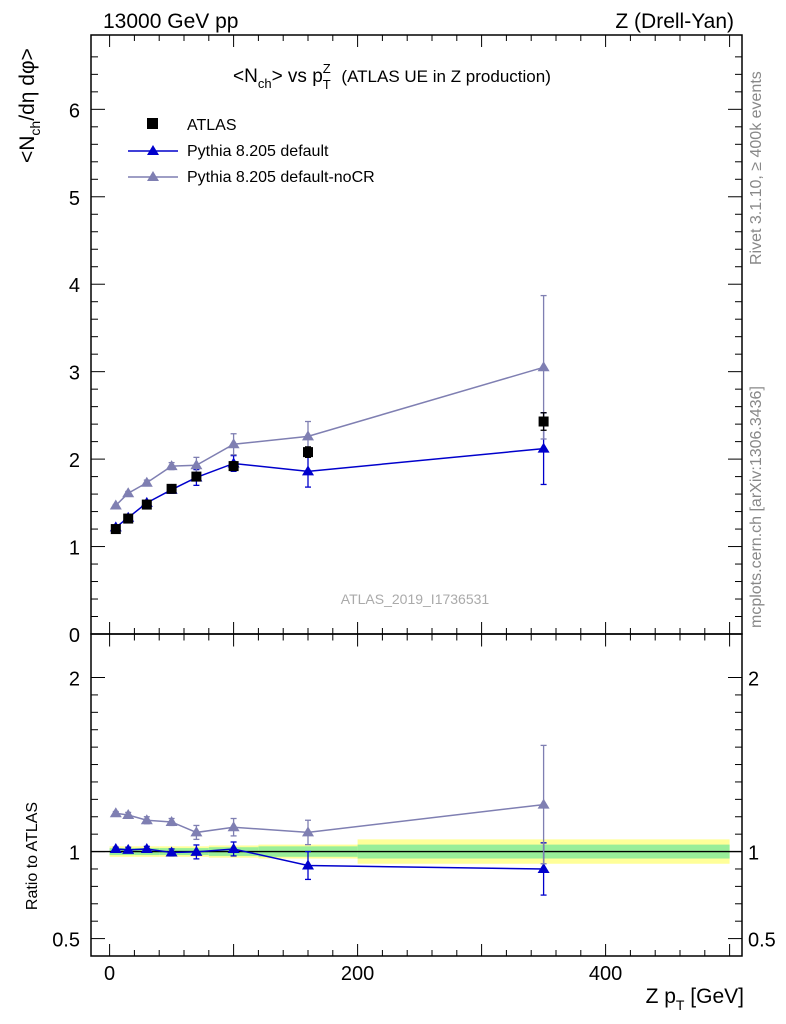  What do you see at coordinates (415, 599) in the screenshot?
I see `analysis-id: ATLAS_2019_I1736531` at bounding box center [415, 599].